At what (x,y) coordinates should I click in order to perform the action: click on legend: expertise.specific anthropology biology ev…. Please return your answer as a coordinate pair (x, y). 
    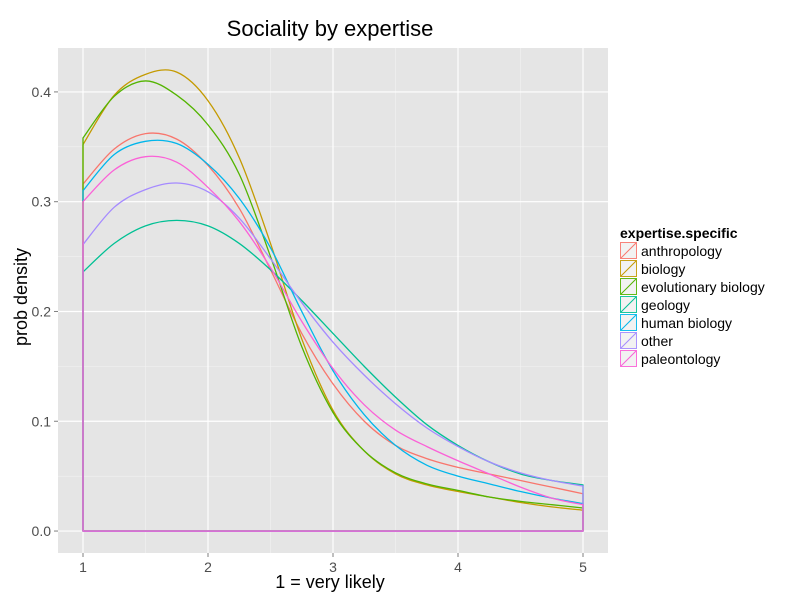
    Looking at the image, I should click on (692, 296).